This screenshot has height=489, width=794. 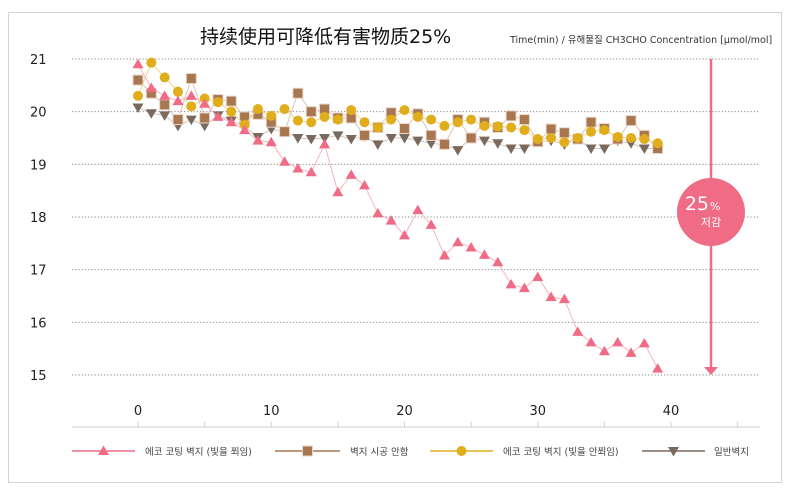 I want to click on chart-title: 持续使用可降低有害物质25%, so click(x=326, y=37).